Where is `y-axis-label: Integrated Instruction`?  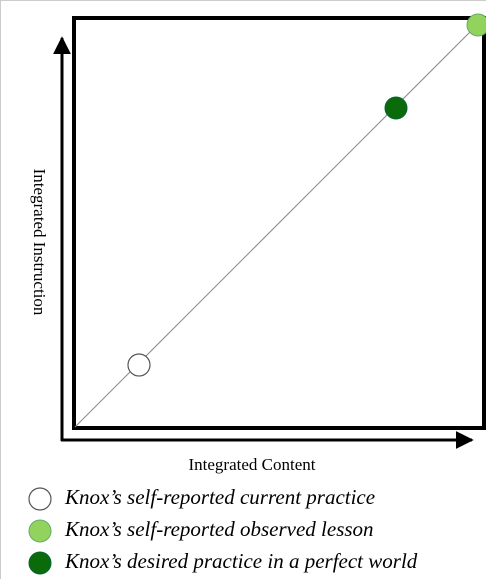 y-axis-label: Integrated Instruction is located at coordinates (39, 242).